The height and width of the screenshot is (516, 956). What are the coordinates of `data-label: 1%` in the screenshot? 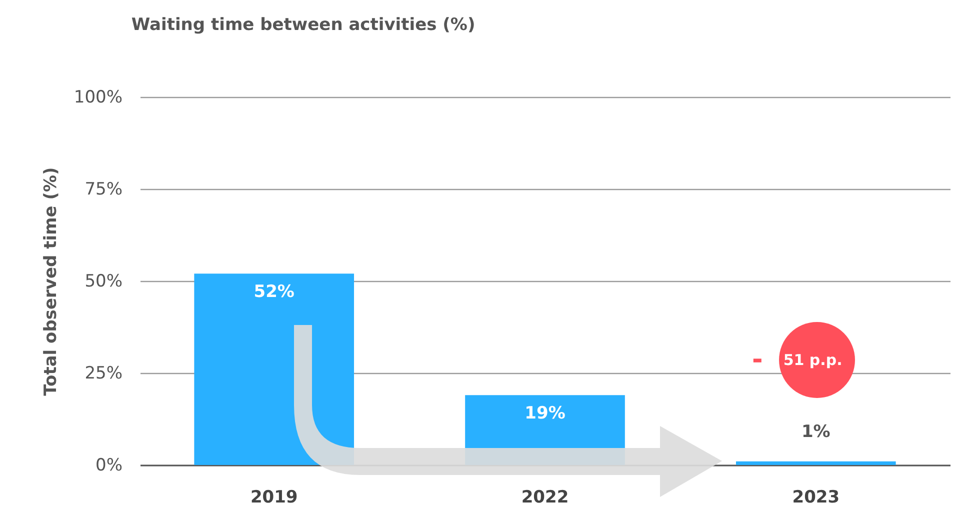 It's located at (815, 432).